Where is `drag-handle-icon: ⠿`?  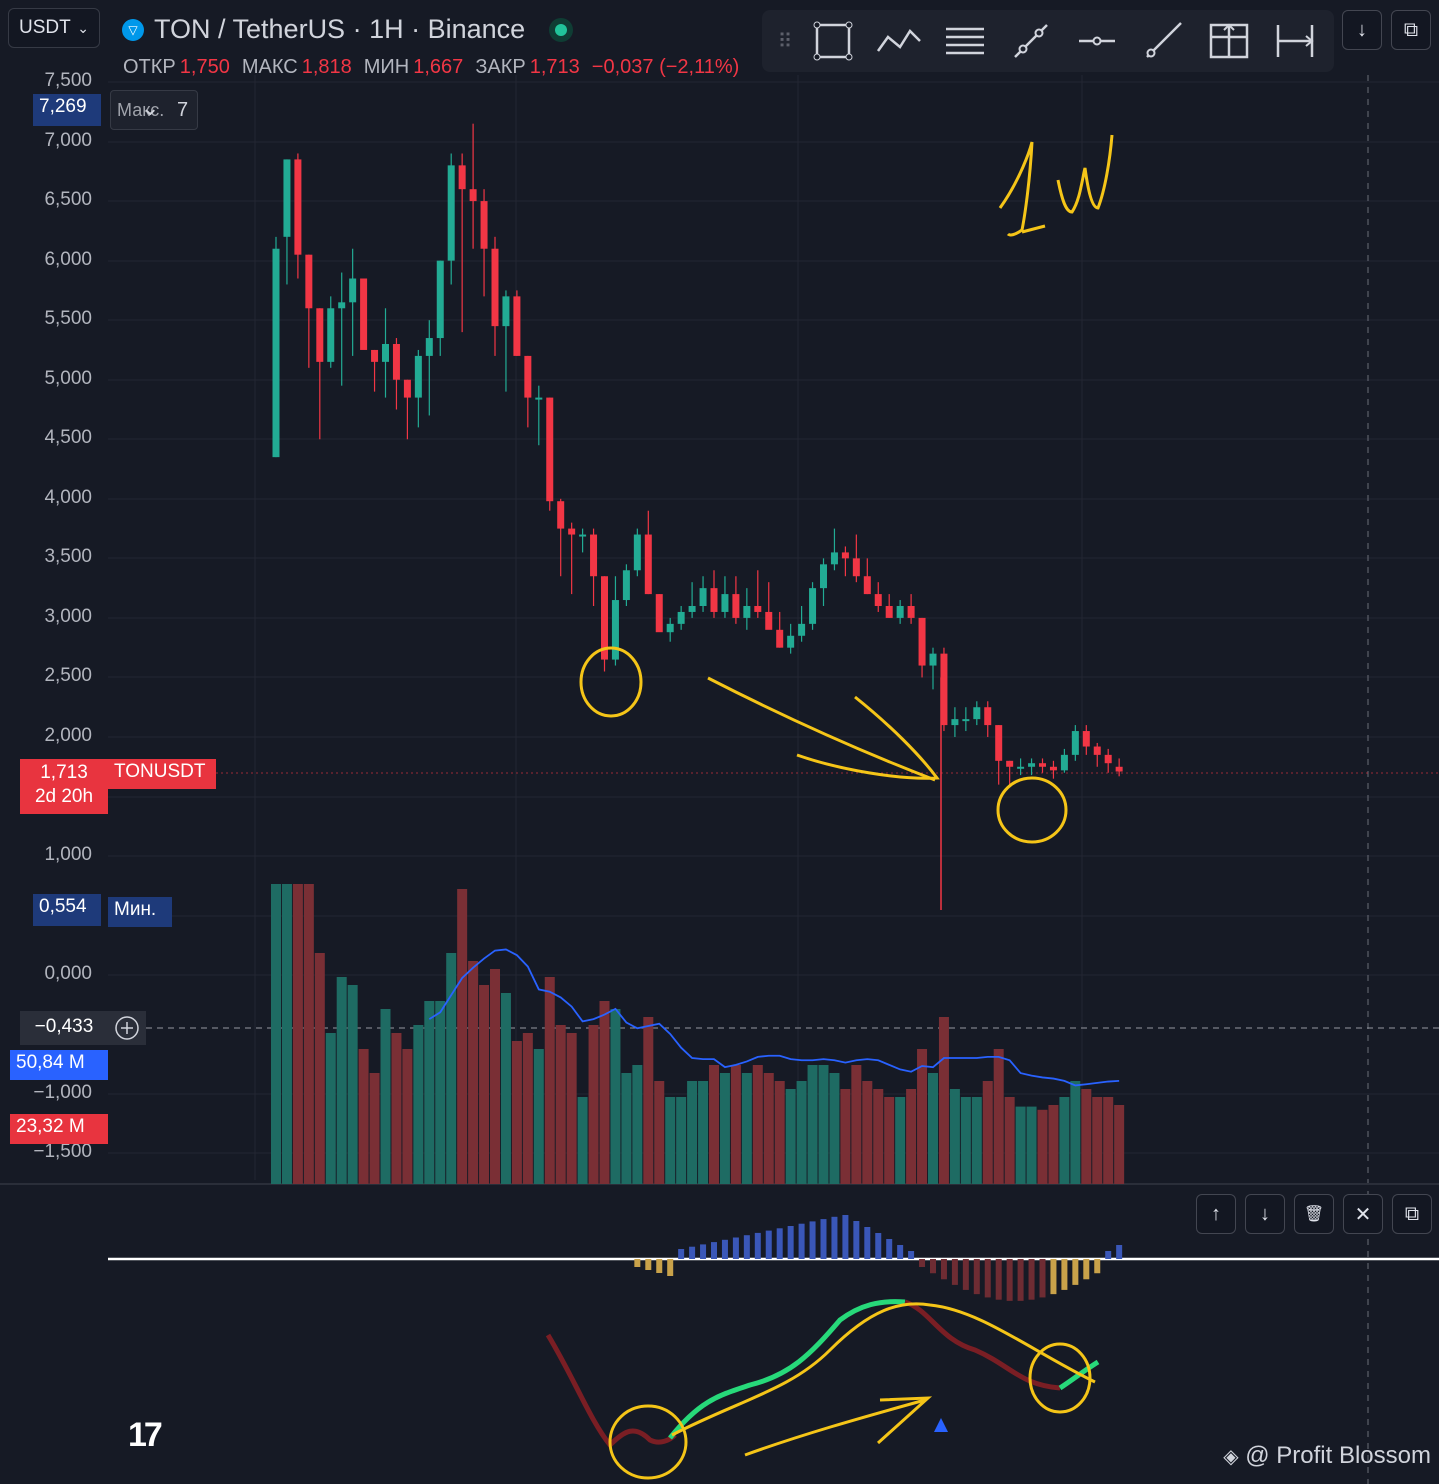
drag-handle-icon: ⠿ is located at coordinates (785, 41).